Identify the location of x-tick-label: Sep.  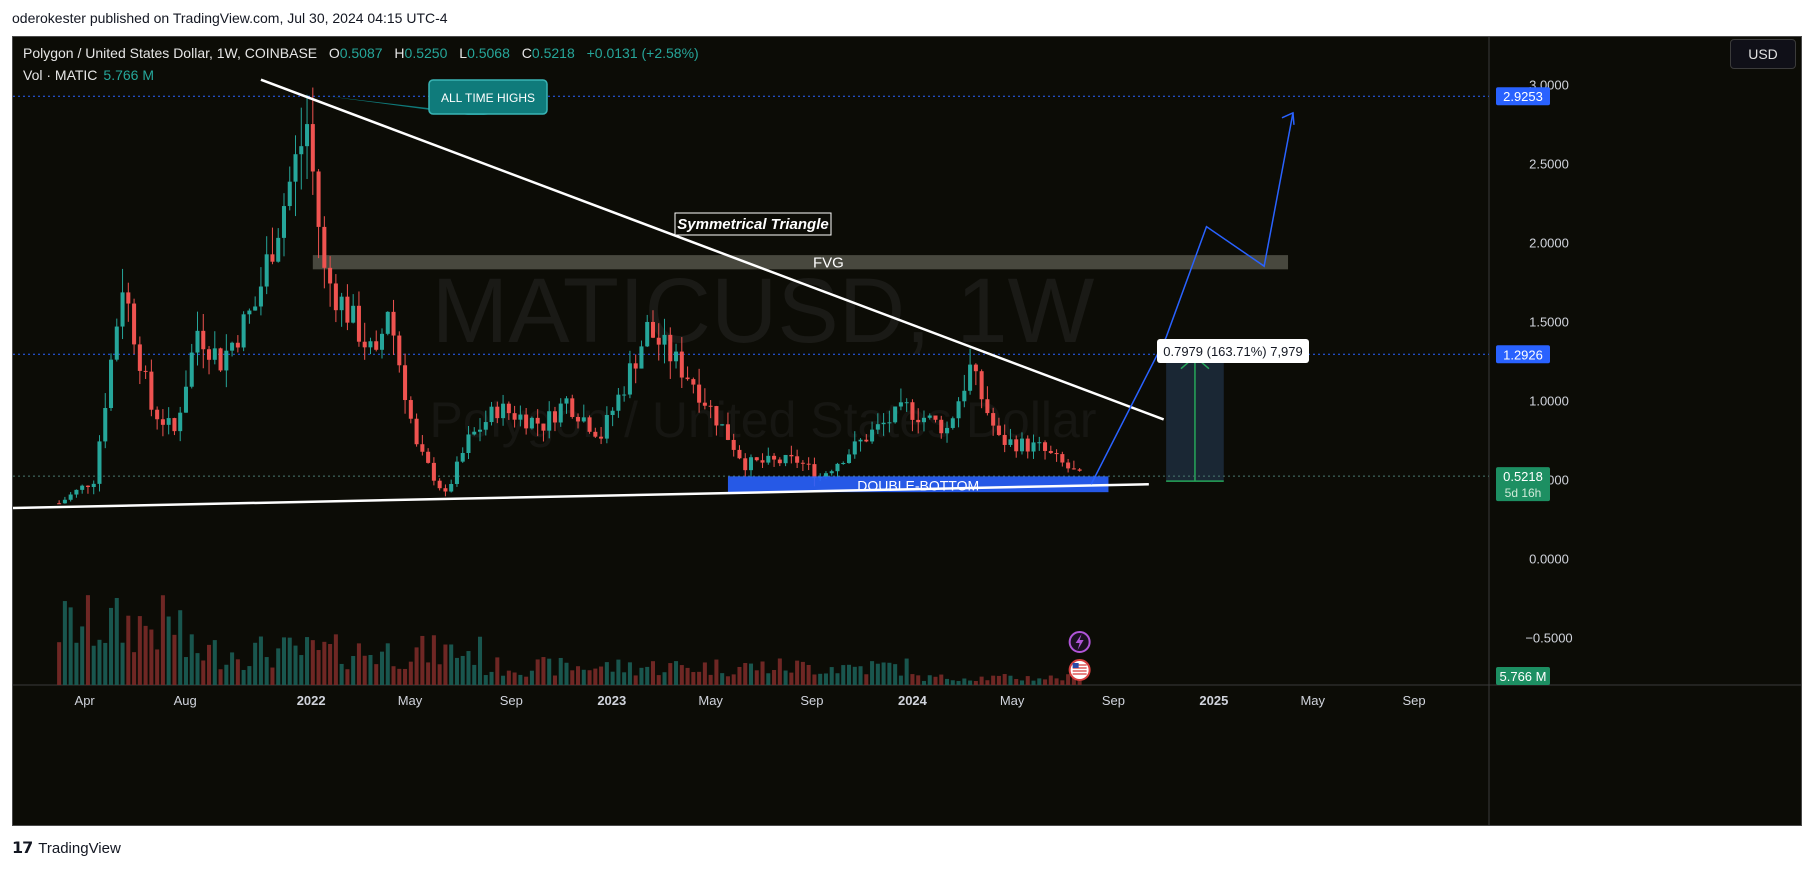
(811, 700).